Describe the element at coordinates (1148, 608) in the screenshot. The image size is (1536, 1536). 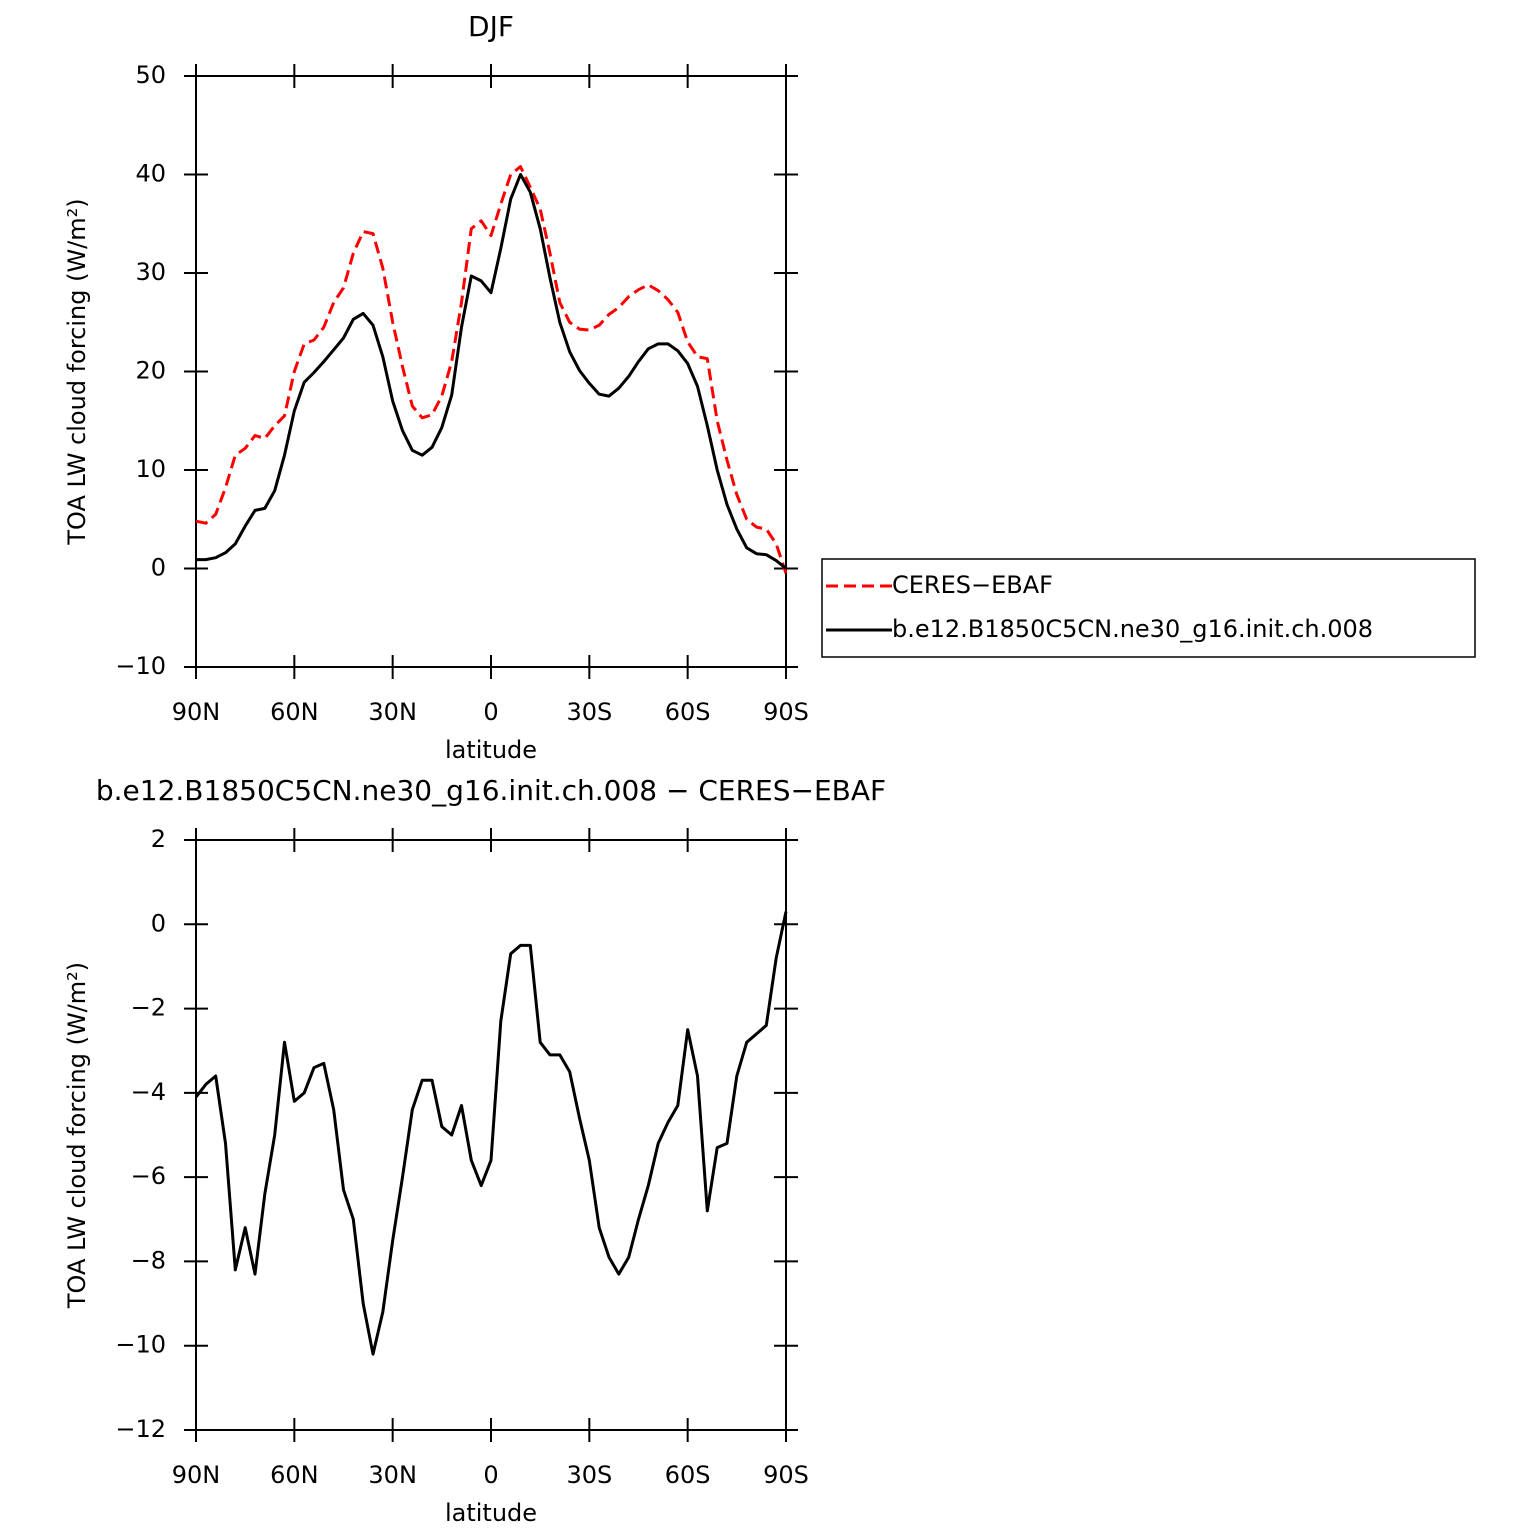
I see `legend-box` at that location.